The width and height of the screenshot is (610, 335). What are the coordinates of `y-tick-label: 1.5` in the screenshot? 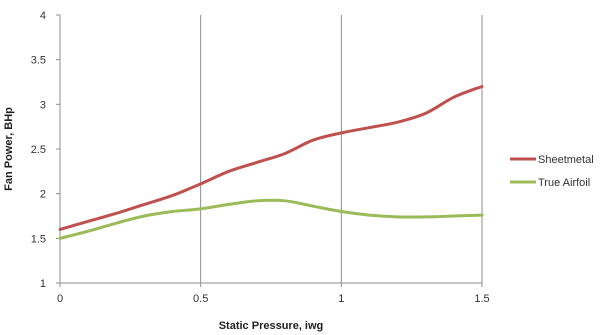 It's located at (38, 239).